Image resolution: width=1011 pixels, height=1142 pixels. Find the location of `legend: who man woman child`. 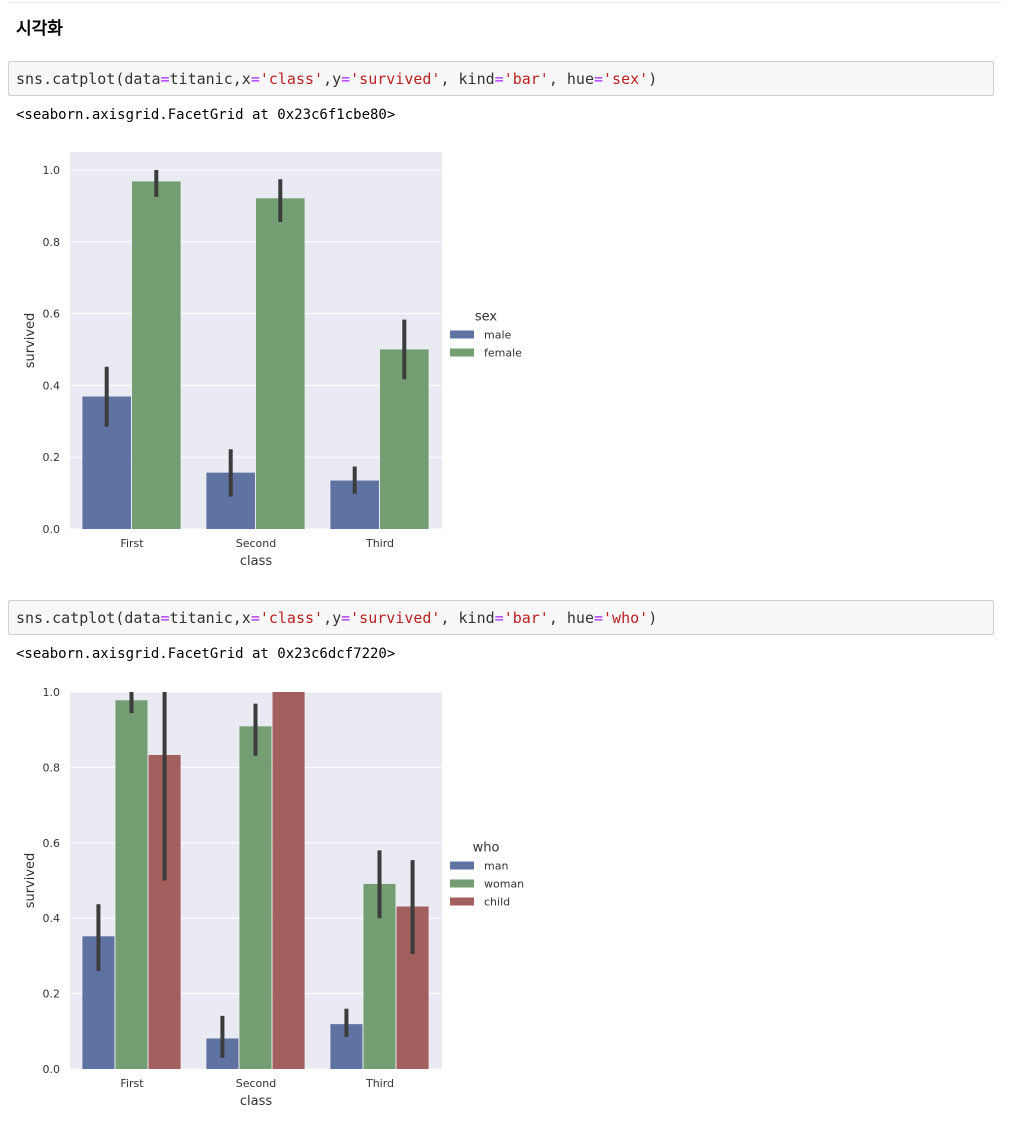

legend: who man woman child is located at coordinates (487, 875).